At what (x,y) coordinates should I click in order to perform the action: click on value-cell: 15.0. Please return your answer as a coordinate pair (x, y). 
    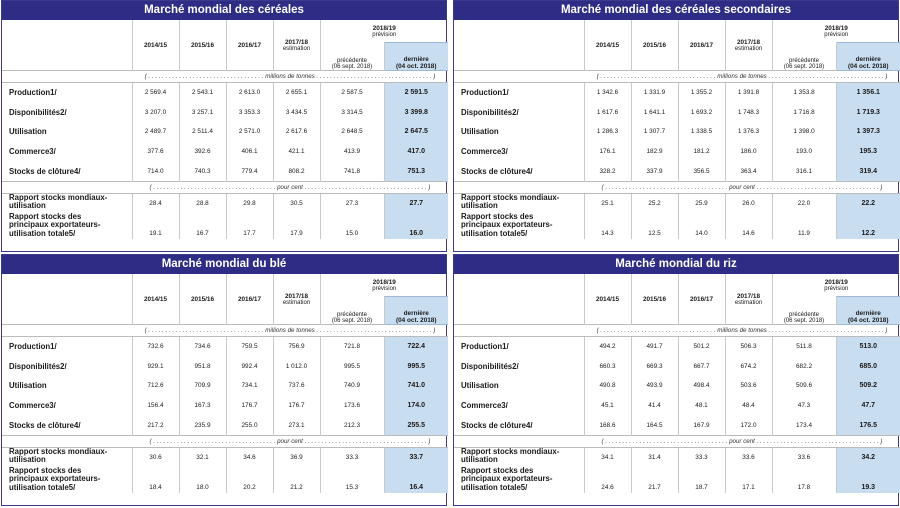
    Looking at the image, I should click on (352, 225).